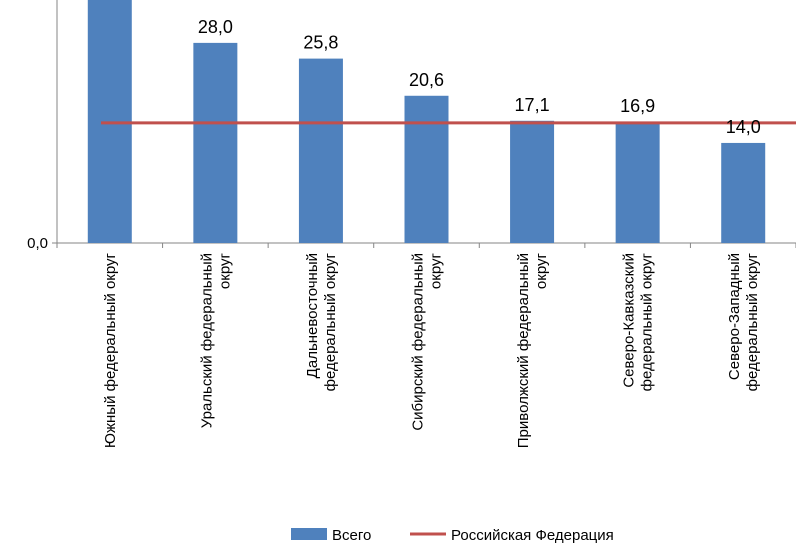 The height and width of the screenshot is (546, 796). I want to click on category-label: Северо-Западный федеральный округ, so click(743, 321).